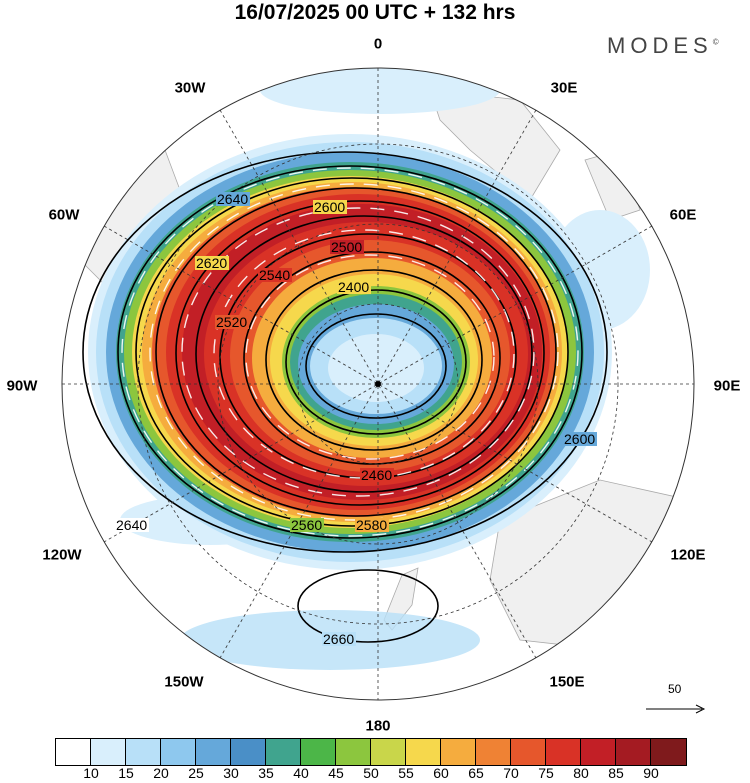 This screenshot has width=750, height=783. I want to click on colorbar-tick: 15, so click(126, 773).